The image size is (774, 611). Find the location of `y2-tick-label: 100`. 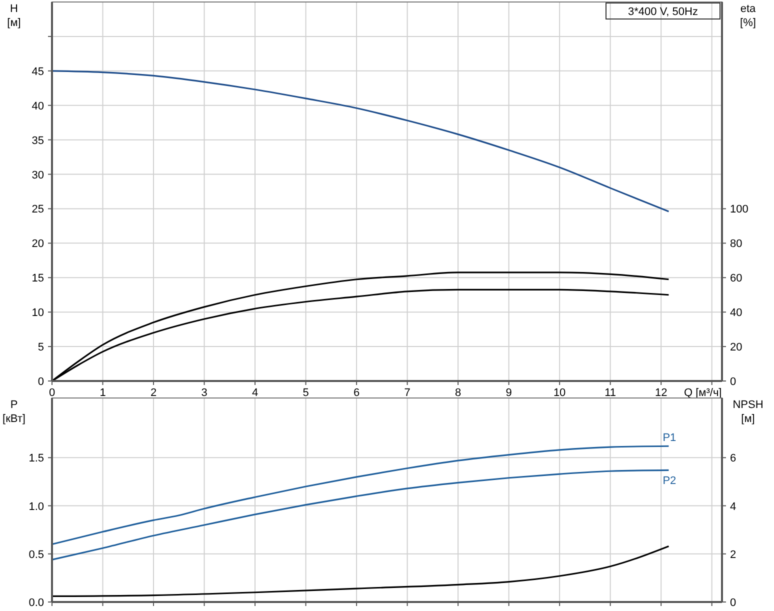

y2-tick-label: 100 is located at coordinates (739, 210).